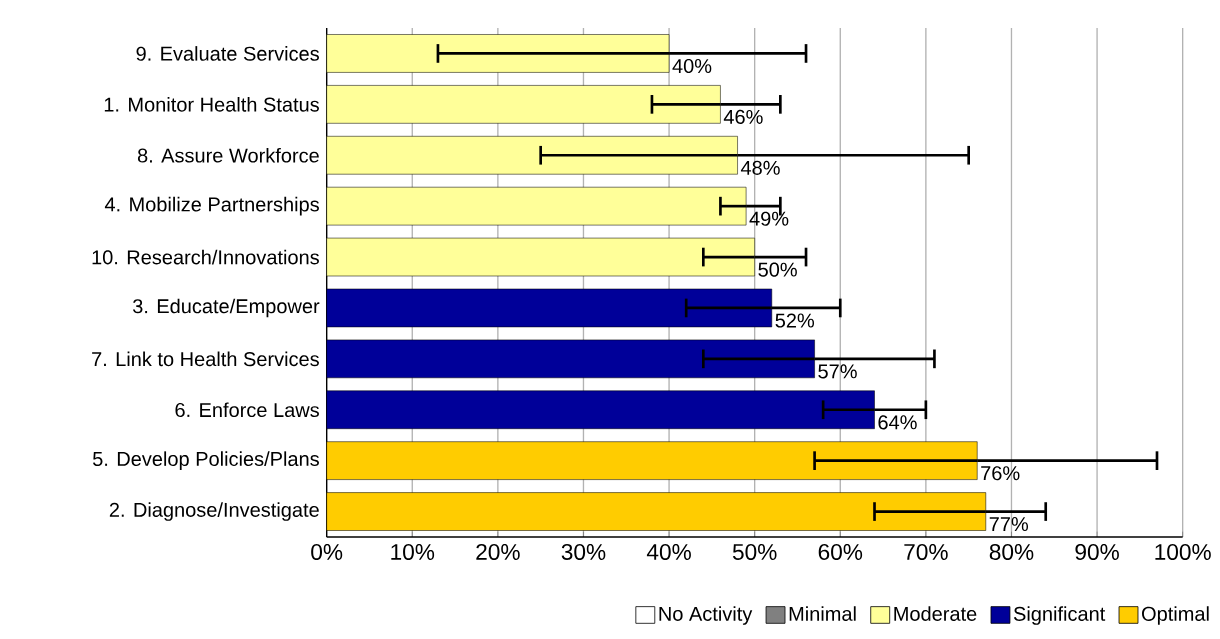 The height and width of the screenshot is (639, 1220). I want to click on x-tick-label: 40%, so click(668, 551).